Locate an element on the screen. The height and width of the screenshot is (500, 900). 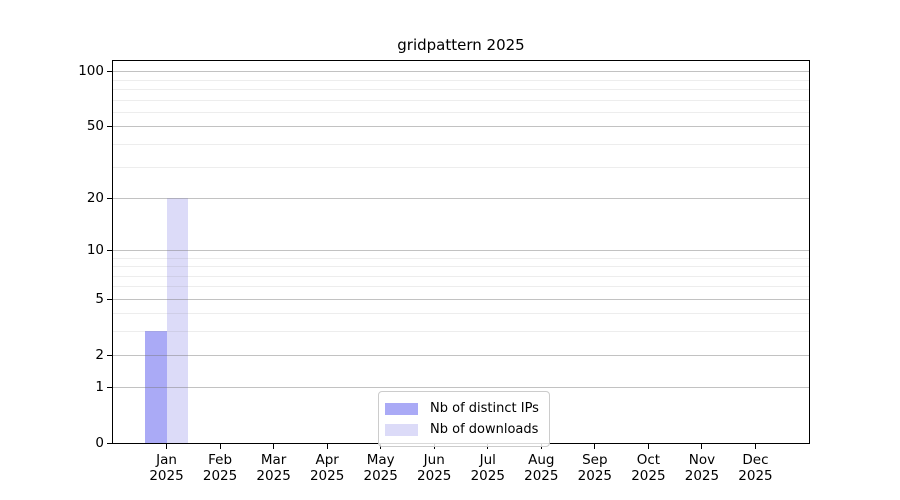
legend-label: Nb of downloads is located at coordinates (484, 429).